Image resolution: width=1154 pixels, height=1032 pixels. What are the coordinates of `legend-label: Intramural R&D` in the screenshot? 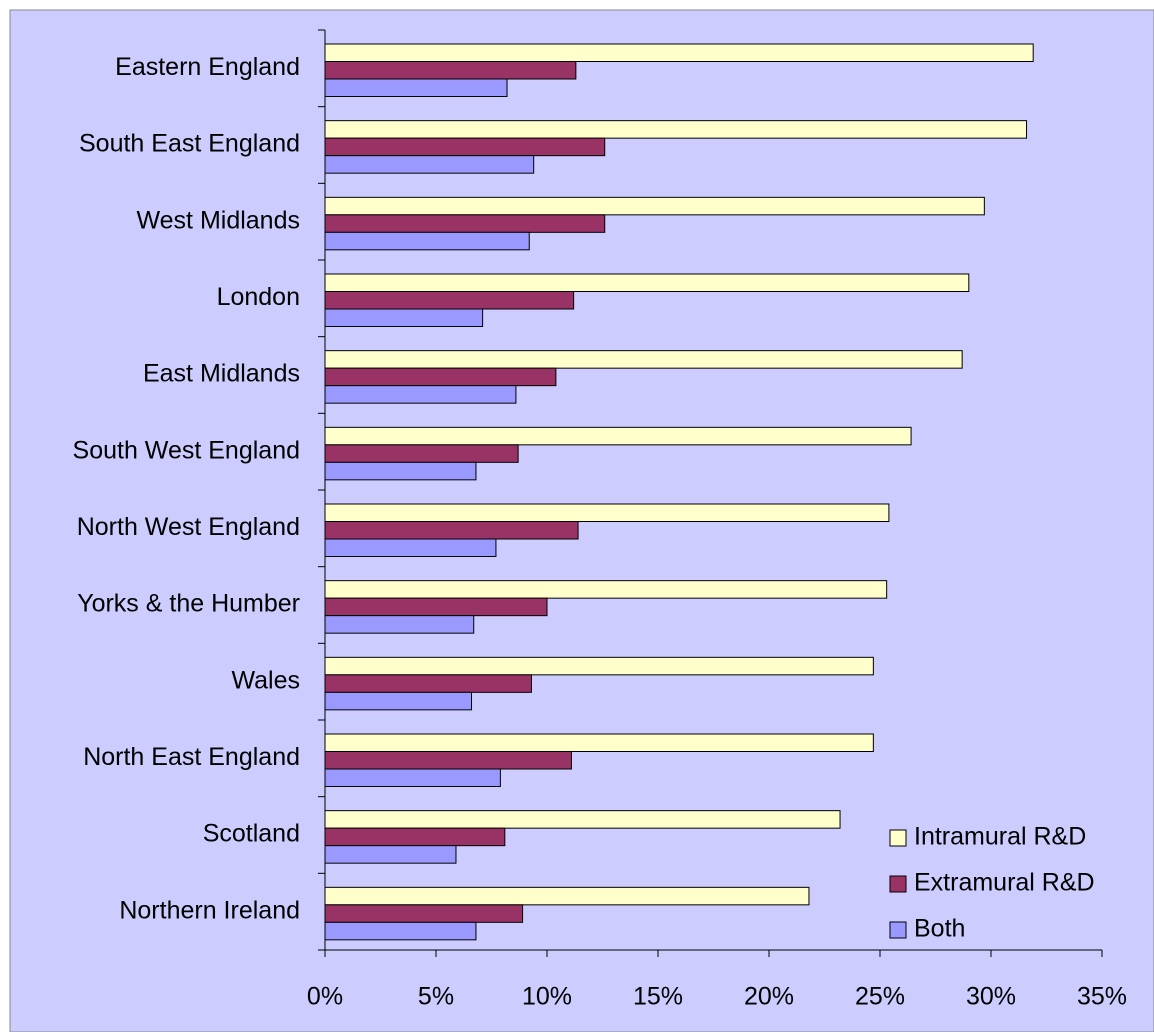 It's located at (1000, 837).